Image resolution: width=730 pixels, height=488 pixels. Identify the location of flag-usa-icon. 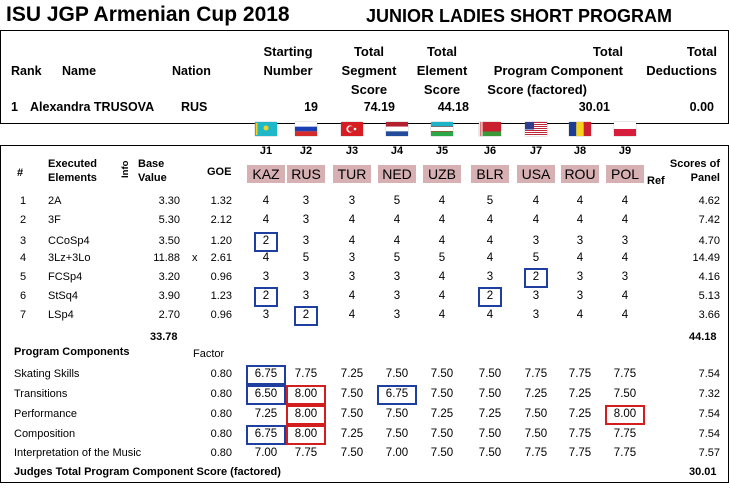
(536, 129).